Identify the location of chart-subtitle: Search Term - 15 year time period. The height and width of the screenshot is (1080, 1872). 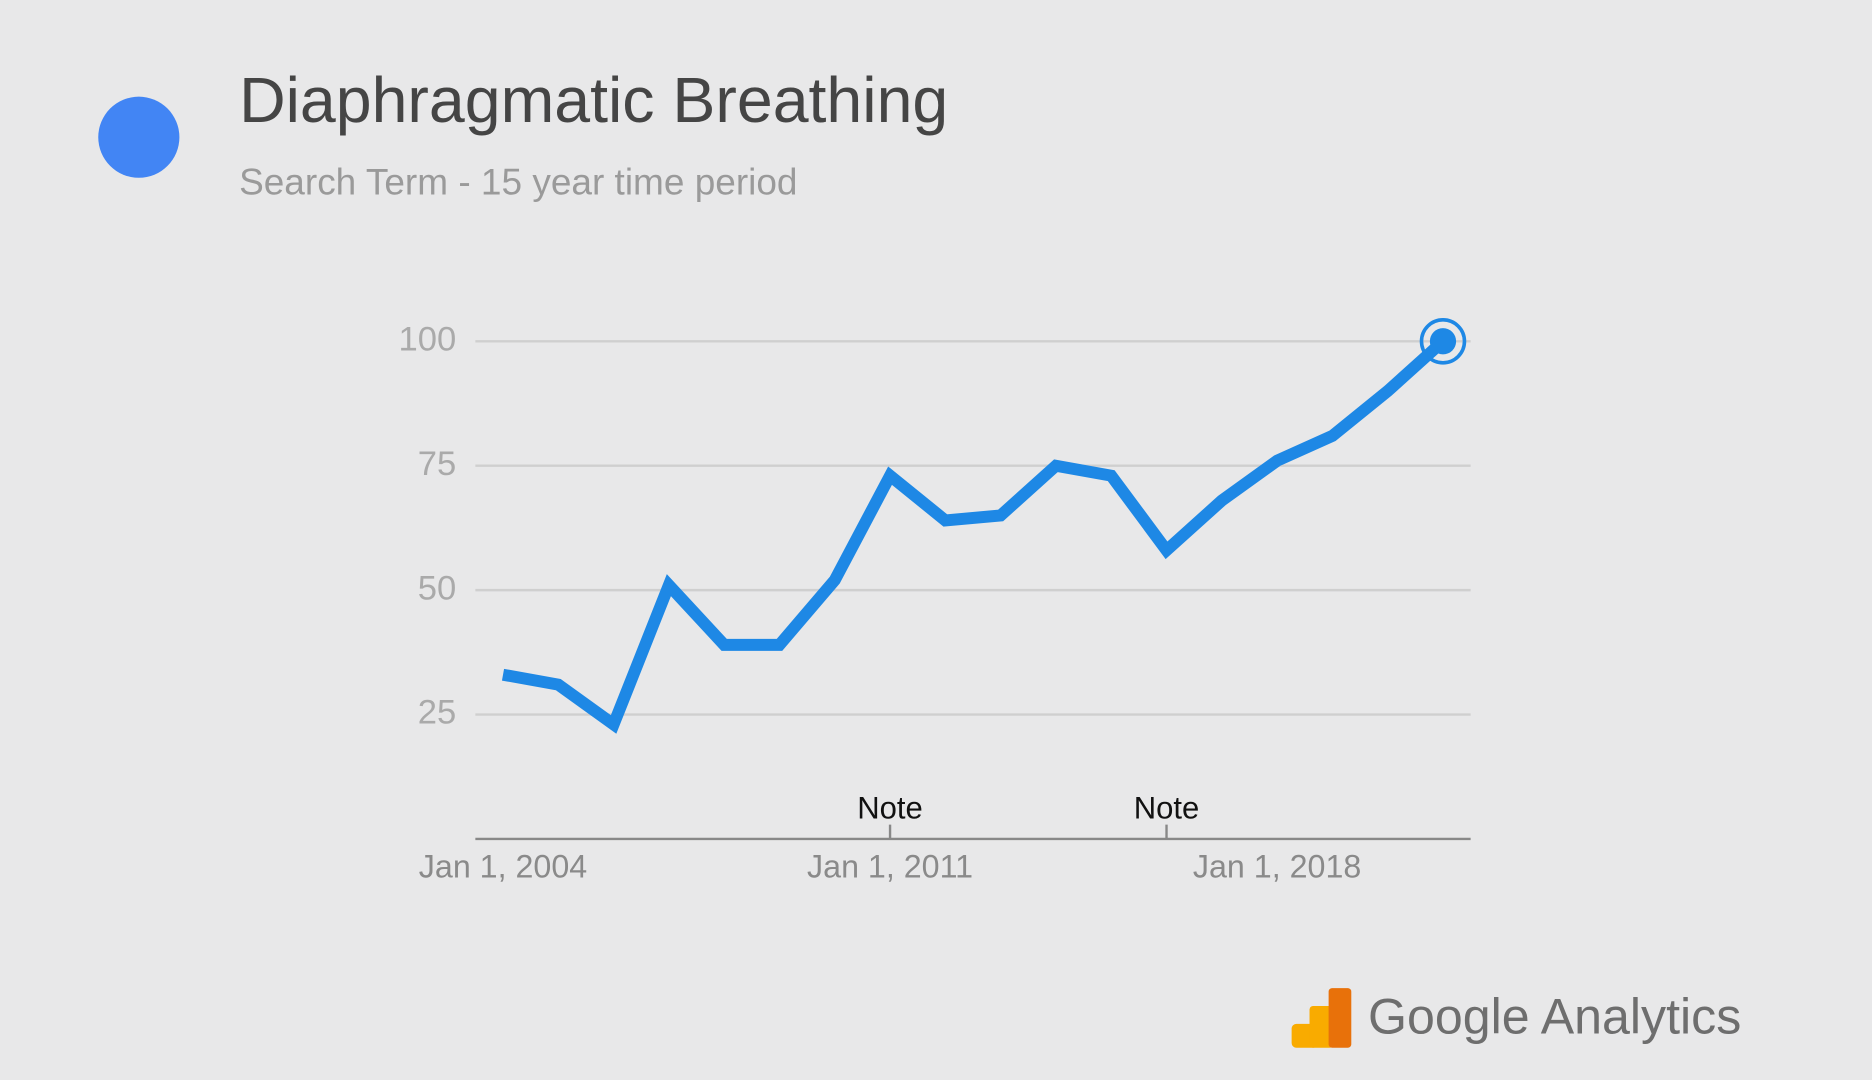
(518, 182).